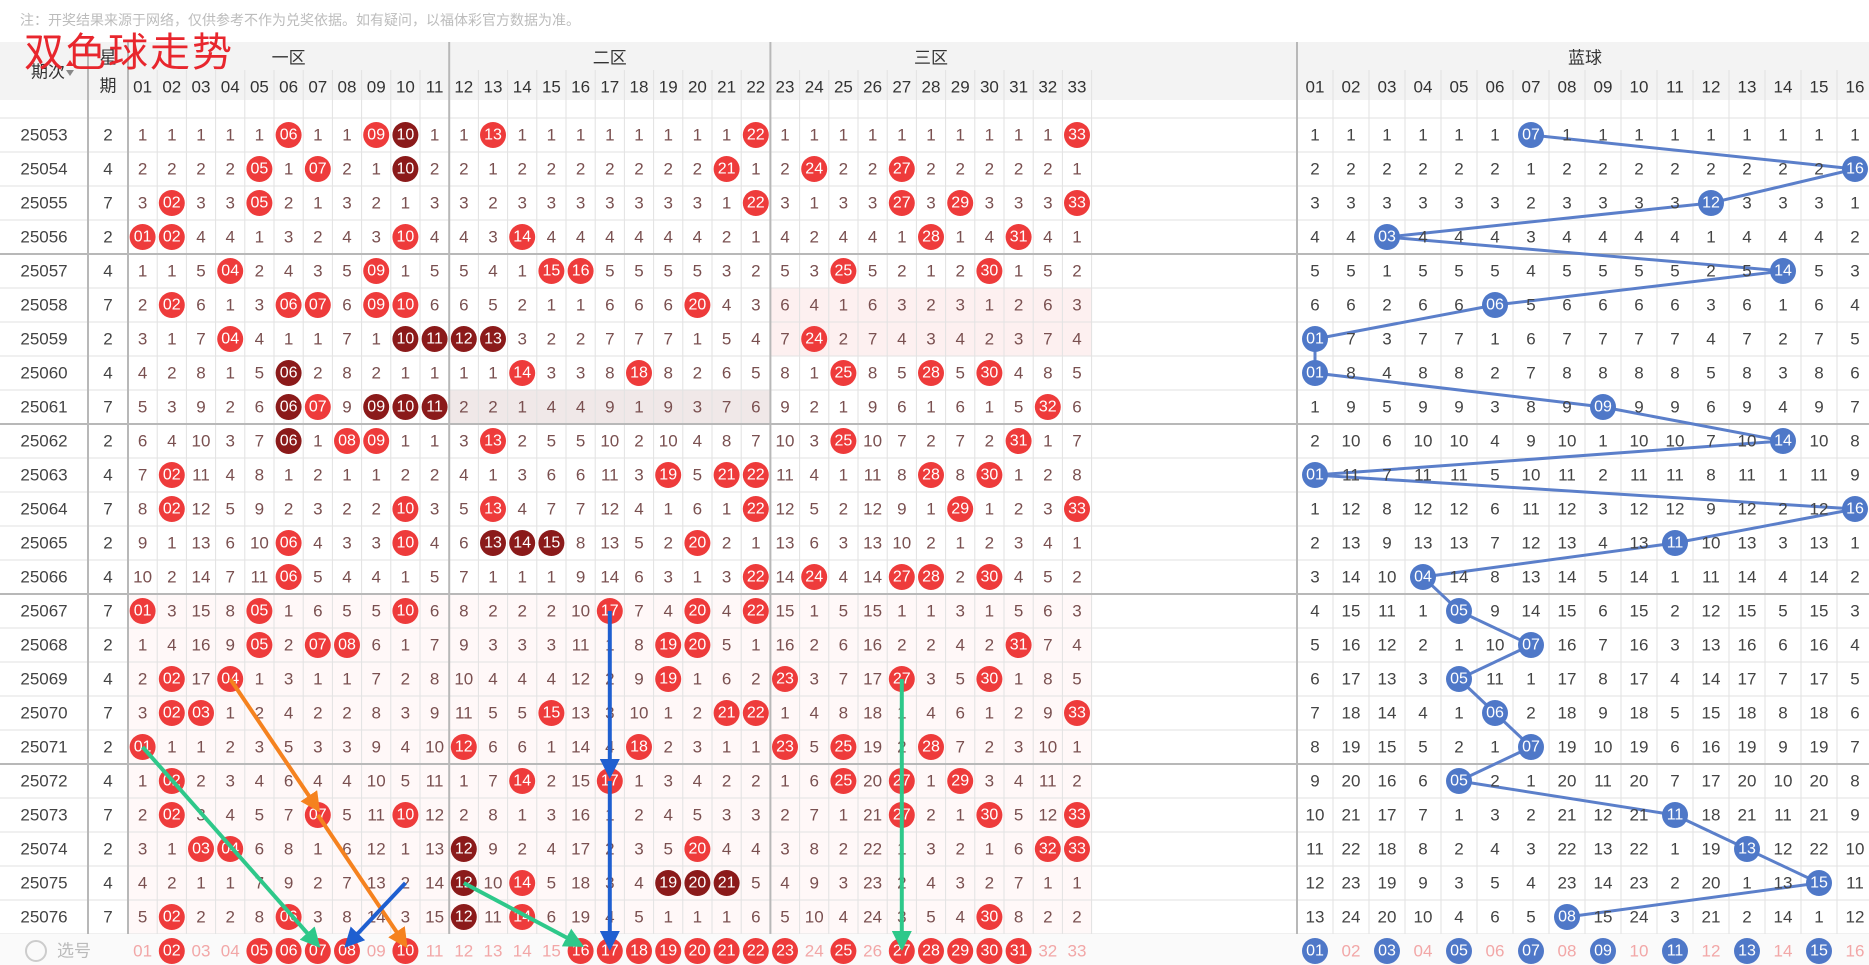 Image resolution: width=1869 pixels, height=965 pixels. What do you see at coordinates (1747, 577) in the screenshot?
I see `blue-omission-count: 14` at bounding box center [1747, 577].